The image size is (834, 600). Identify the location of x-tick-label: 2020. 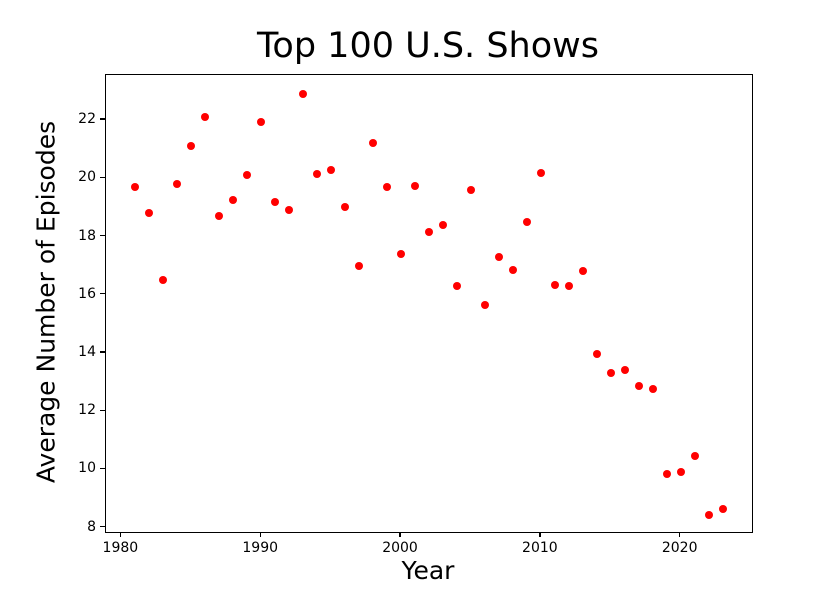
(679, 548).